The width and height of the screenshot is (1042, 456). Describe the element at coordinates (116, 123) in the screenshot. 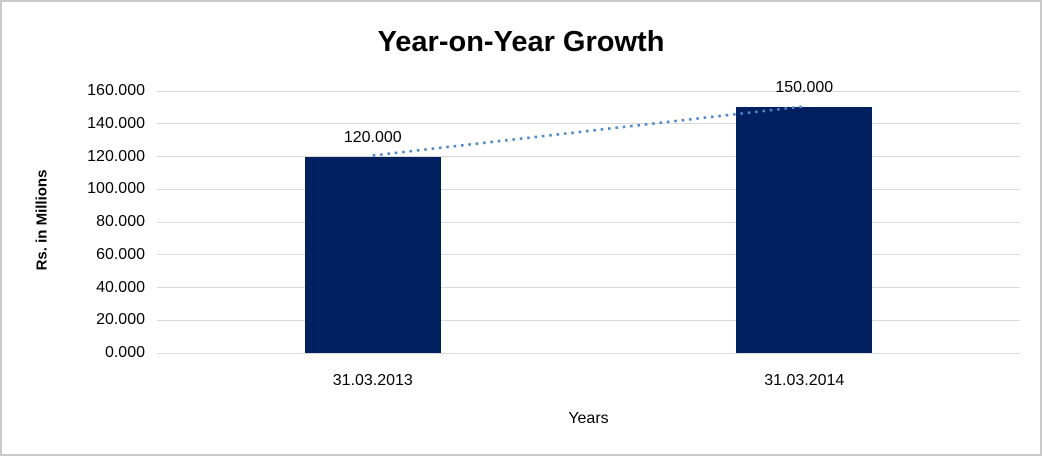

I see `y-tick-label: 140.000` at that location.